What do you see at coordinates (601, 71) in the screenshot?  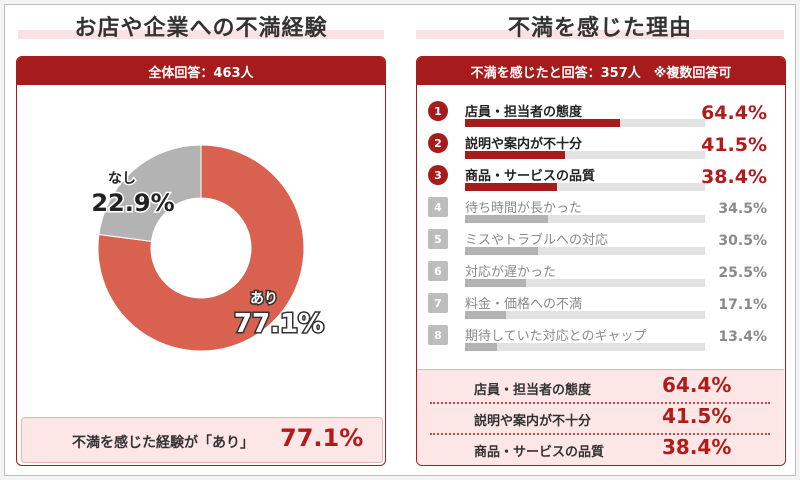 I see `right-card-header: 不満を感じたと回答：357人 ※複数回答可` at bounding box center [601, 71].